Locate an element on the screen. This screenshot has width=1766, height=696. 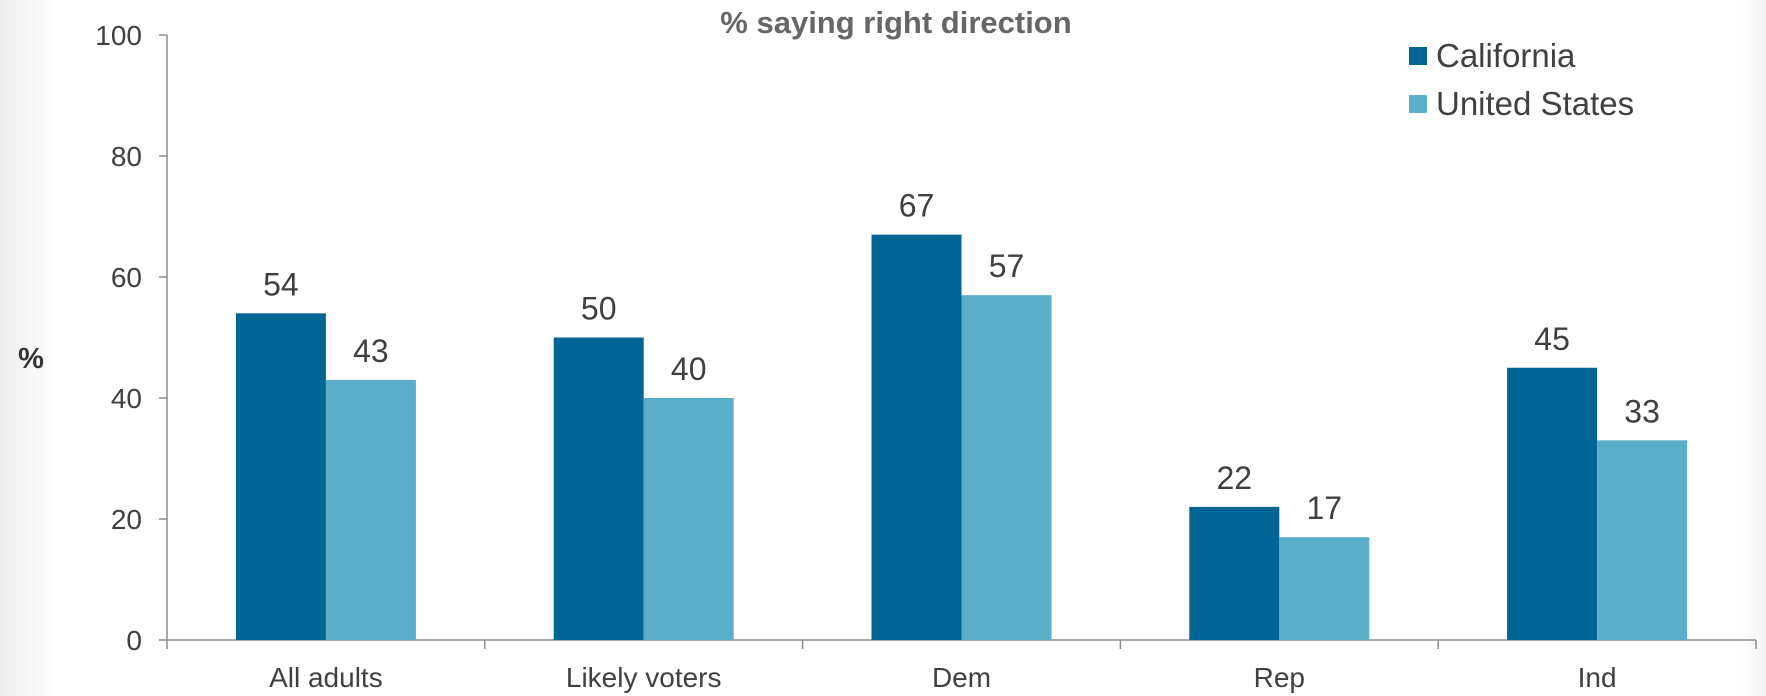
legend-label: California is located at coordinates (1506, 55).